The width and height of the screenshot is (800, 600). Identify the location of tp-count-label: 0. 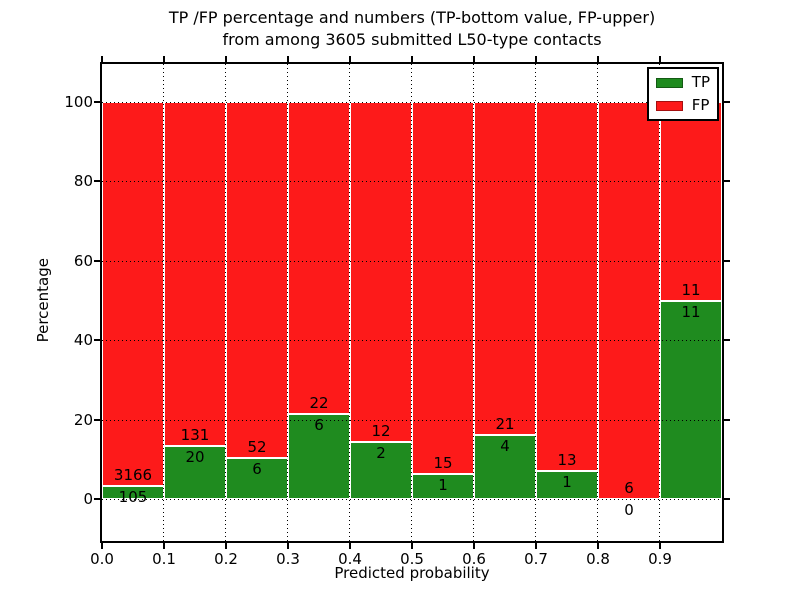
(629, 509).